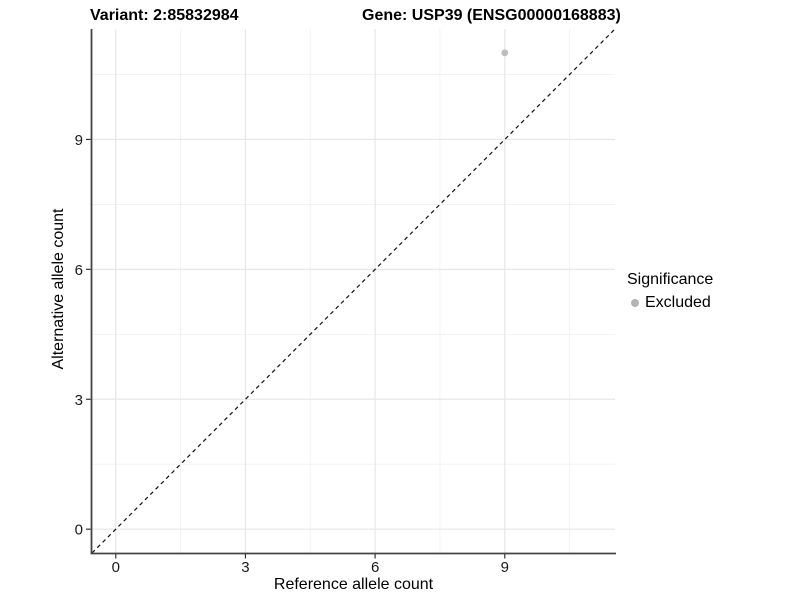  I want to click on y-tick-label: 6, so click(79, 270).